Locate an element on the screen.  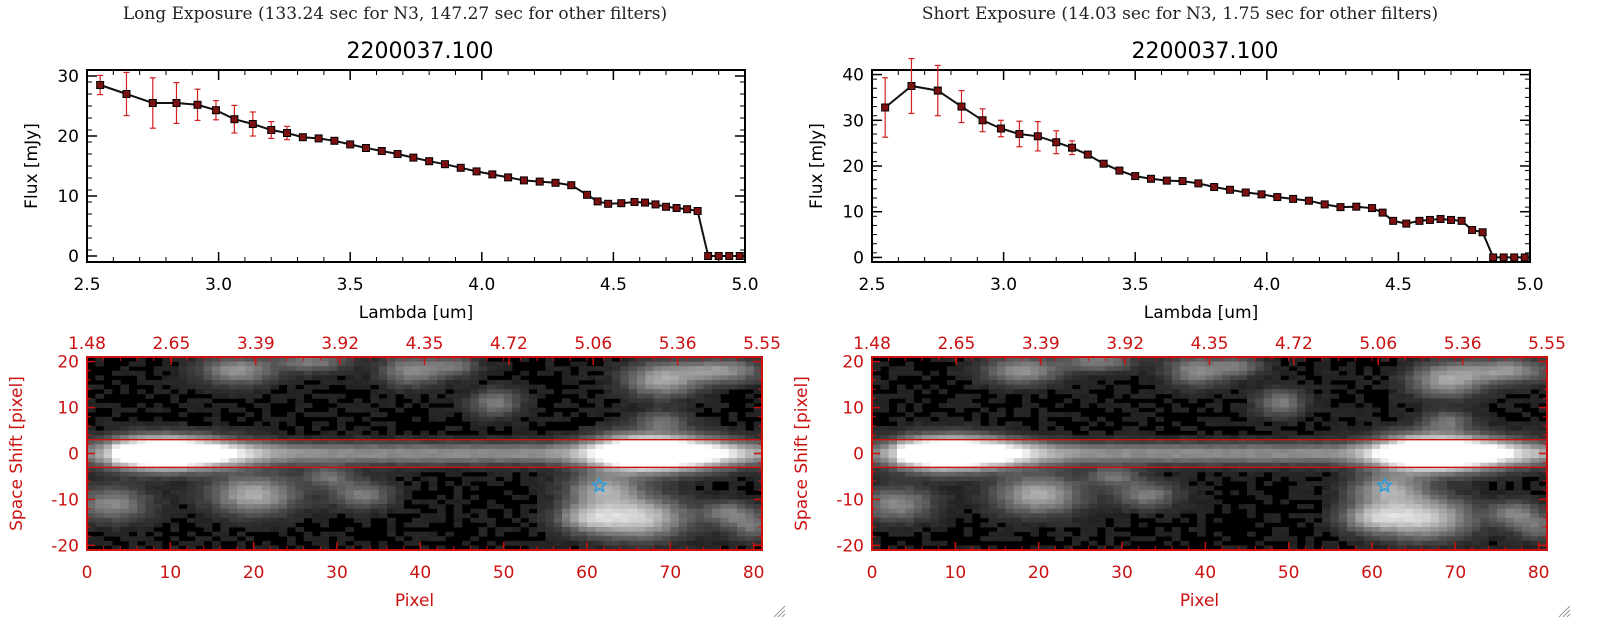
resize-grip-icon is located at coordinates (779, 611).